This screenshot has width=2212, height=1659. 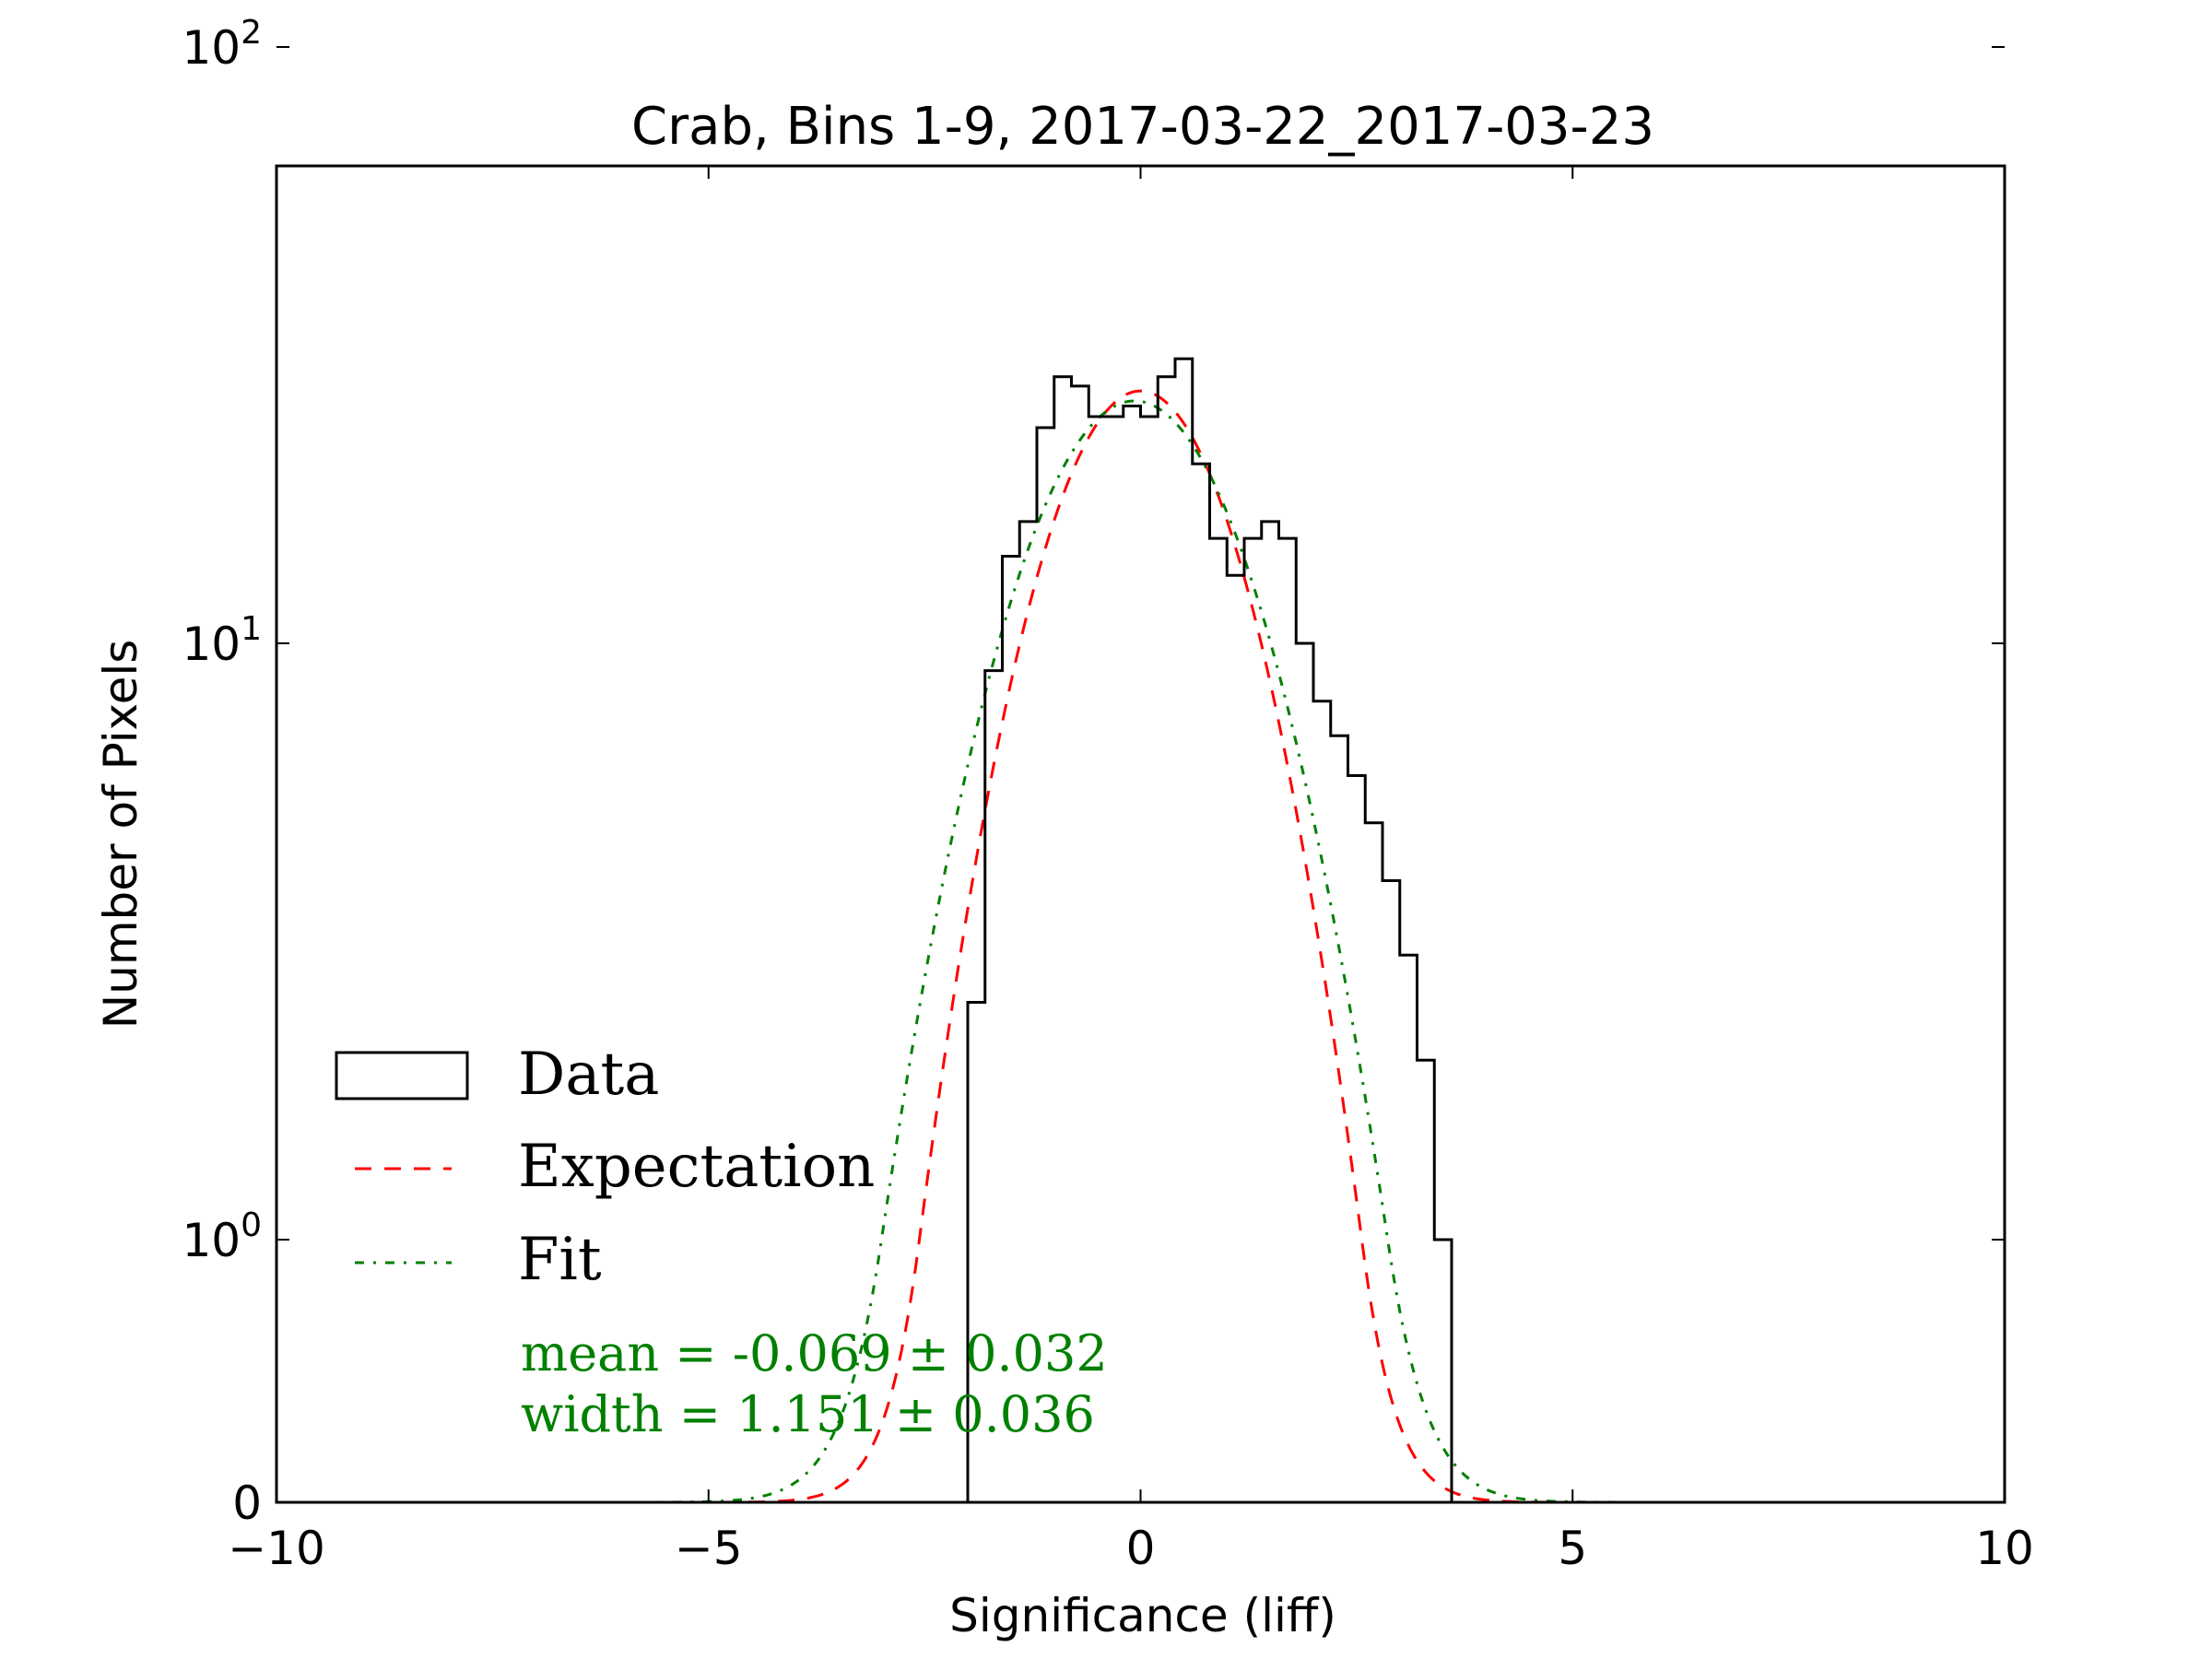 I want to click on chart-title: Crab, Bins 1-9, 2017-03-22_2017-03-23, so click(x=1142, y=127).